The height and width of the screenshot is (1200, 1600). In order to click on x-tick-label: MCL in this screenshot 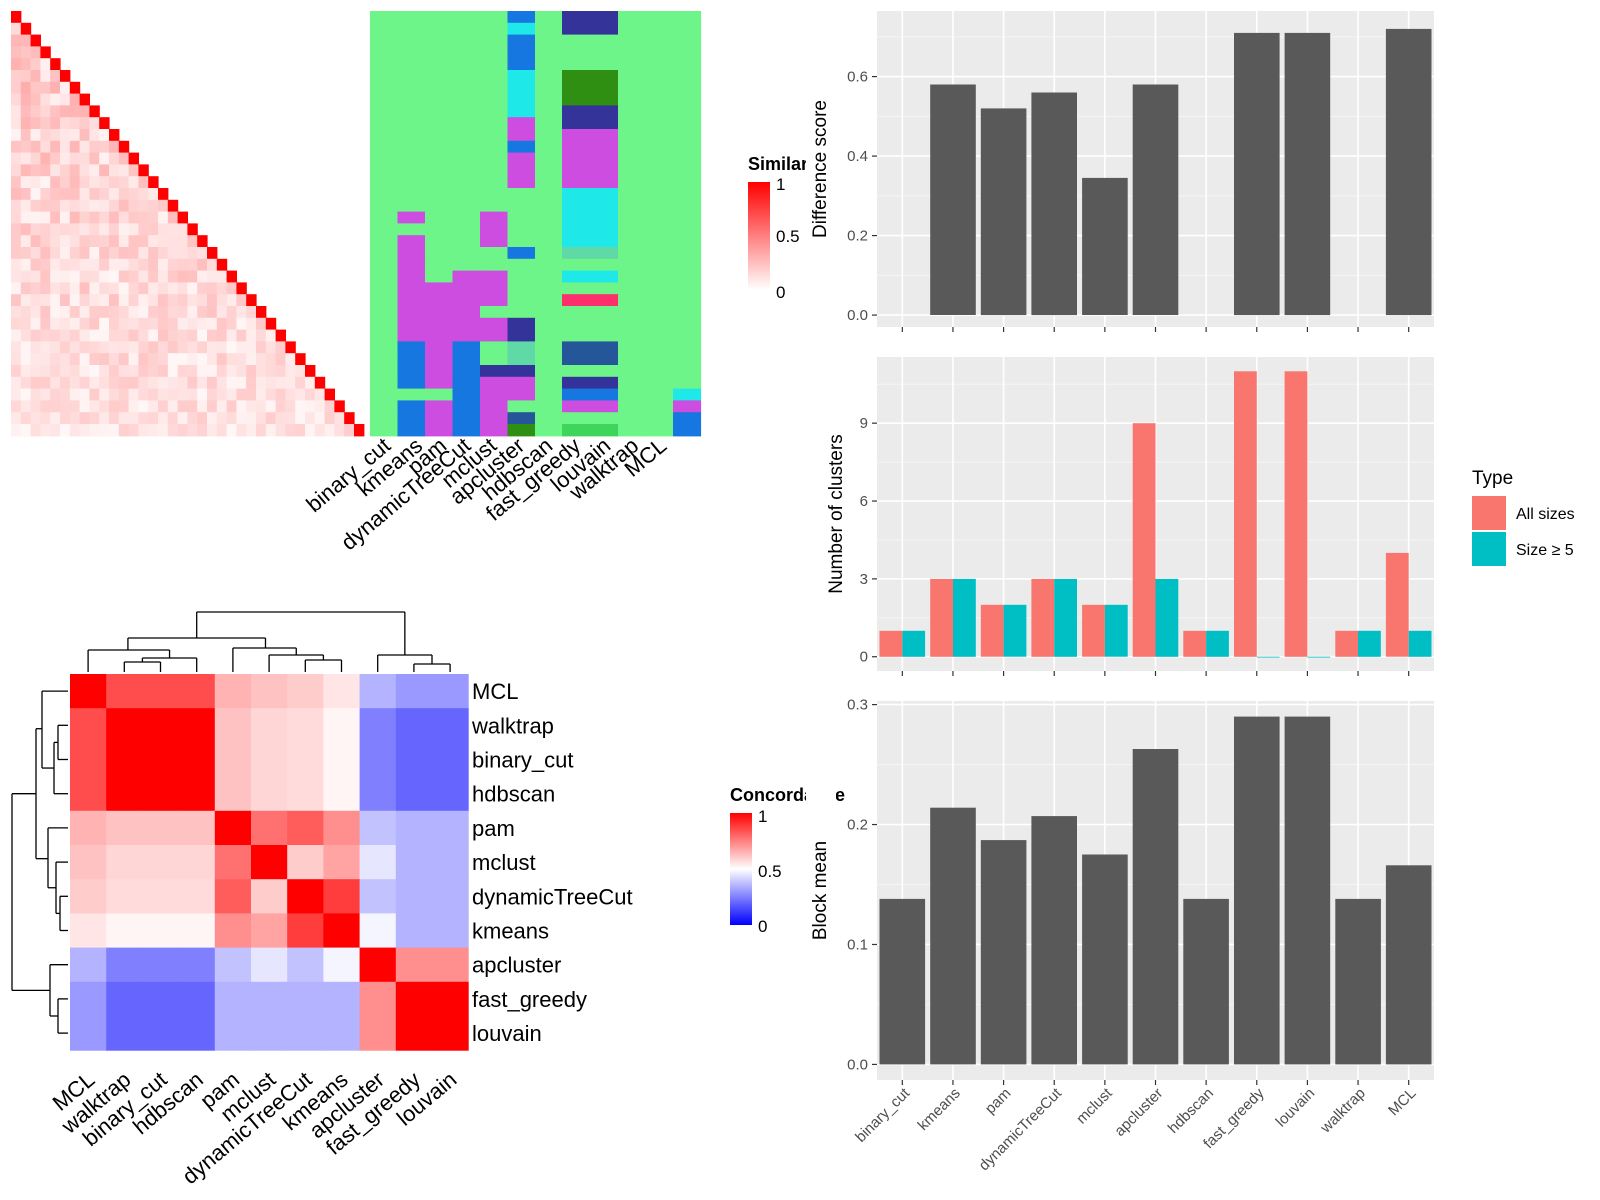, I will do `click(1402, 1102)`.